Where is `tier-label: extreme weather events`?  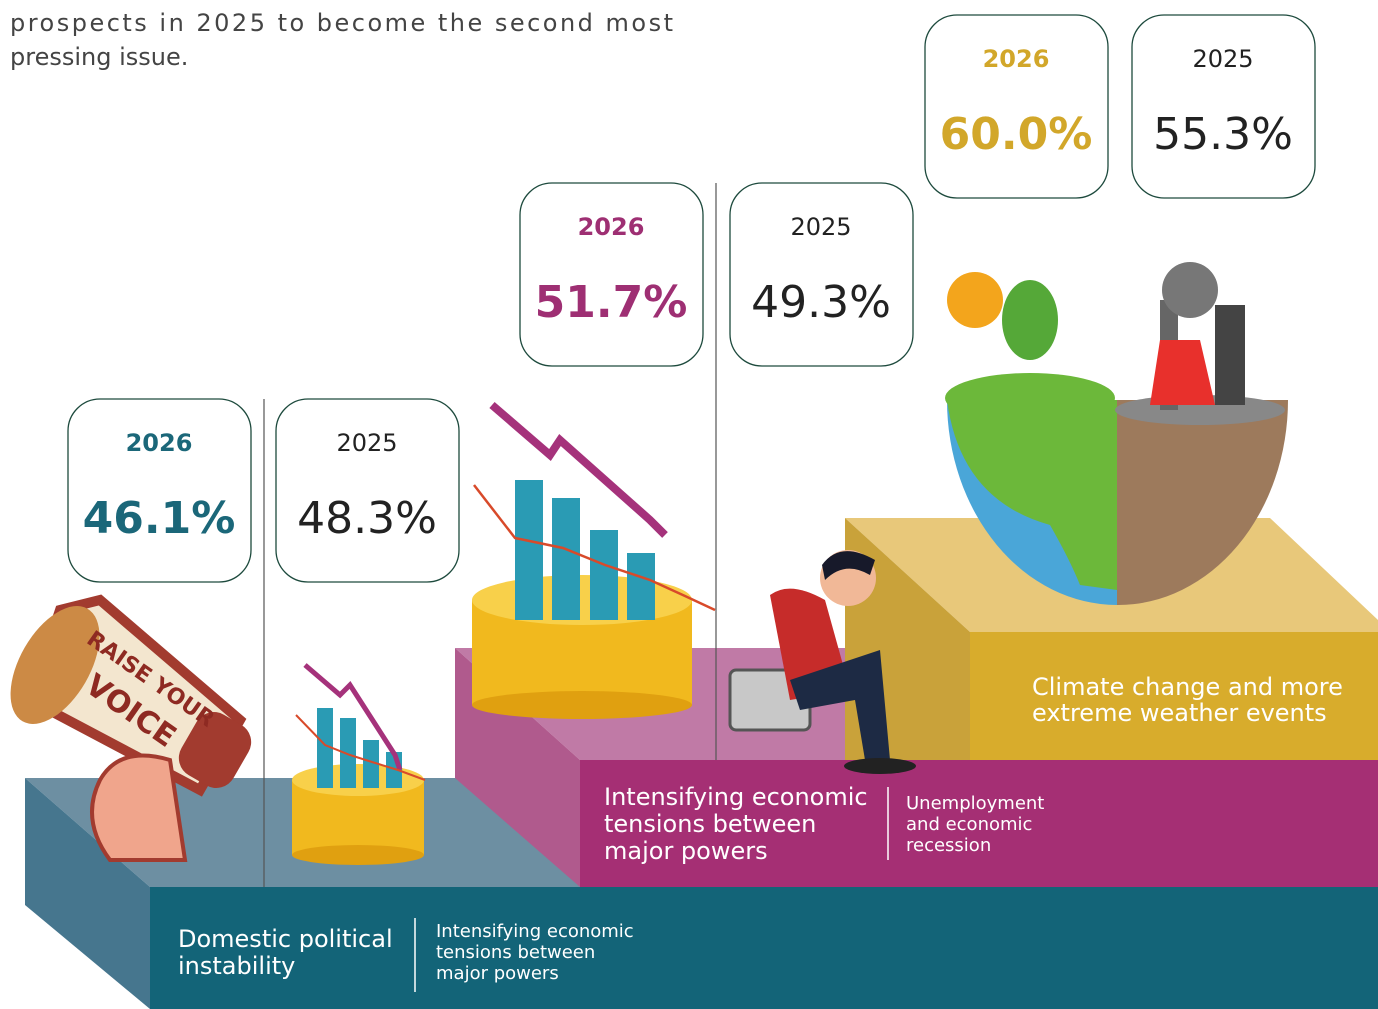
tier-label: extreme weather events is located at coordinates (1179, 713).